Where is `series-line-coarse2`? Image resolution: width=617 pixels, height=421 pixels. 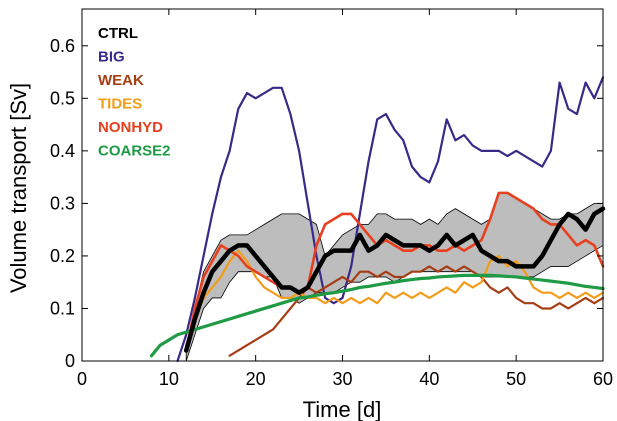
series-line-coarse2 is located at coordinates (377, 315).